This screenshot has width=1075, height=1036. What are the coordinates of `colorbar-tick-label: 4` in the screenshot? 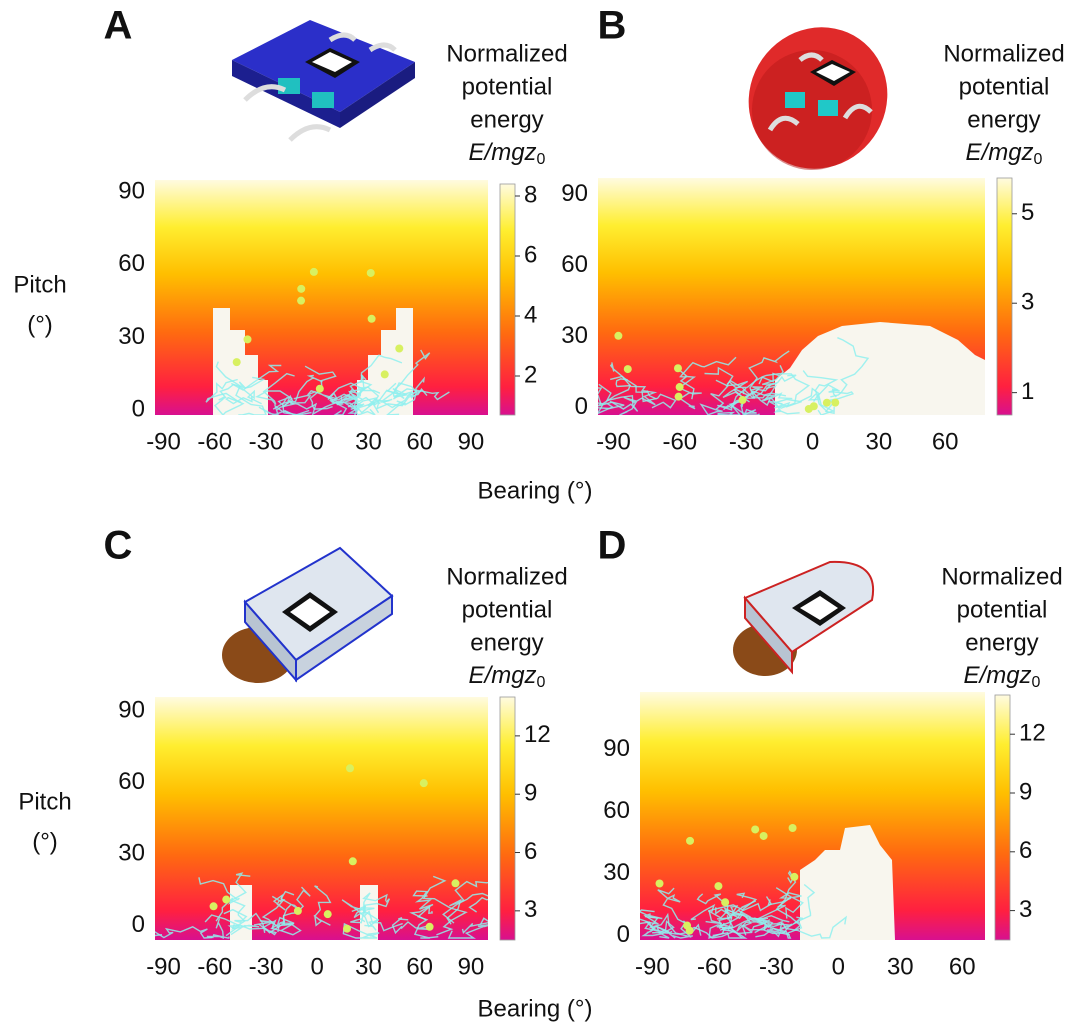 It's located at (530, 314).